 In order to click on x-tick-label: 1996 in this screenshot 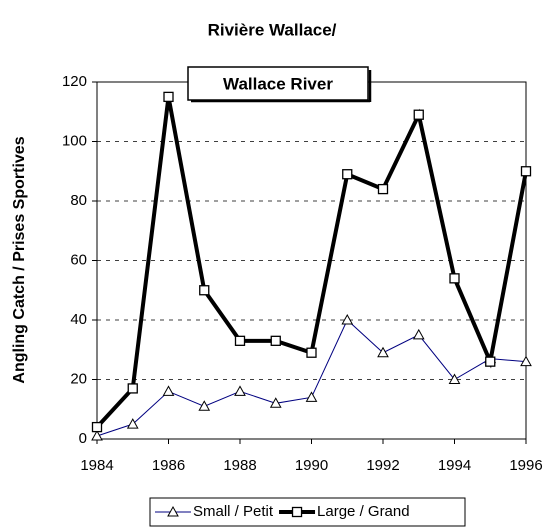, I will do `click(525, 465)`.